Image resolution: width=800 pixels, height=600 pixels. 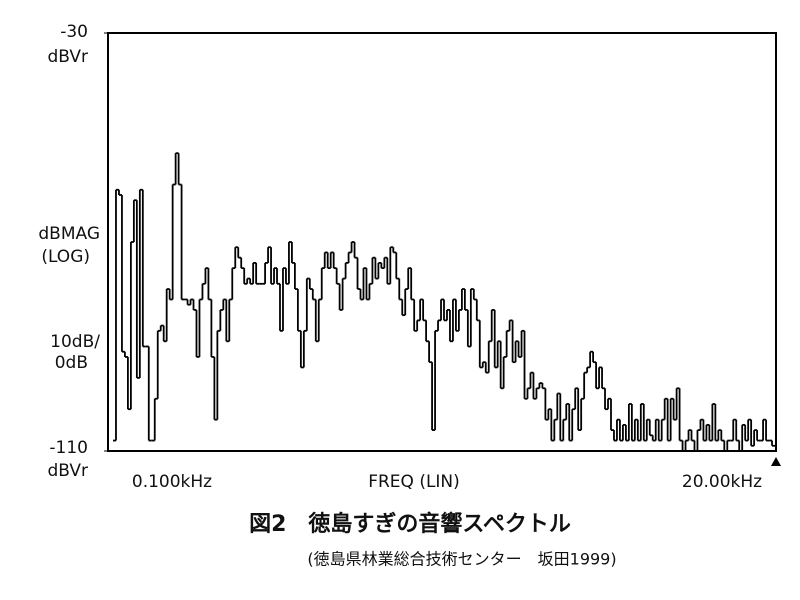 I want to click on y-tick-label: -30, so click(x=74, y=32).